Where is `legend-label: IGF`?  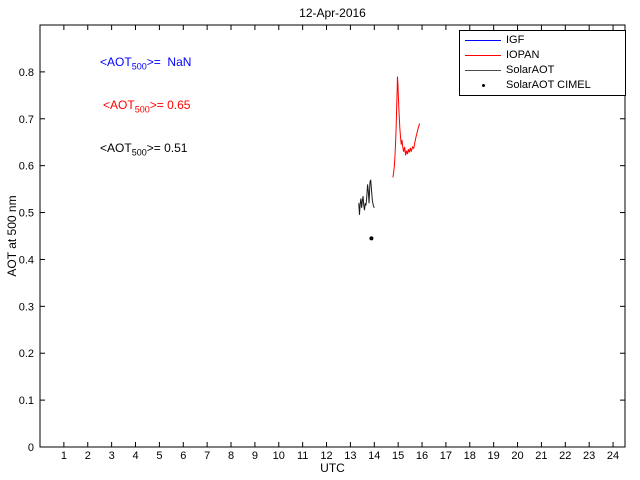 legend-label: IGF is located at coordinates (515, 40).